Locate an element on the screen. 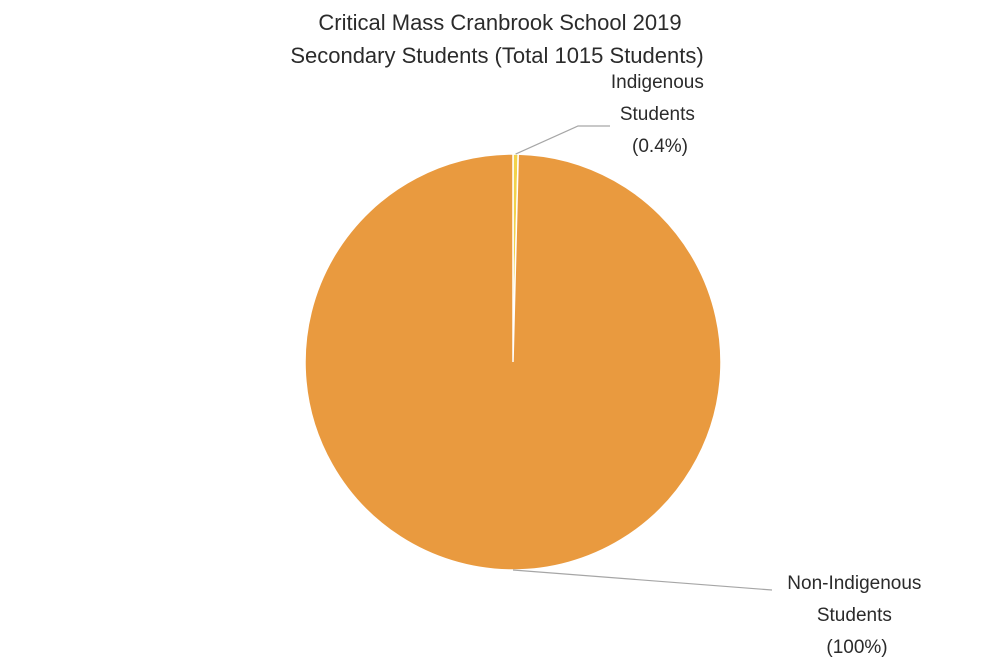  slice-label-non-indigenous-line: (100%) is located at coordinates (856, 647).